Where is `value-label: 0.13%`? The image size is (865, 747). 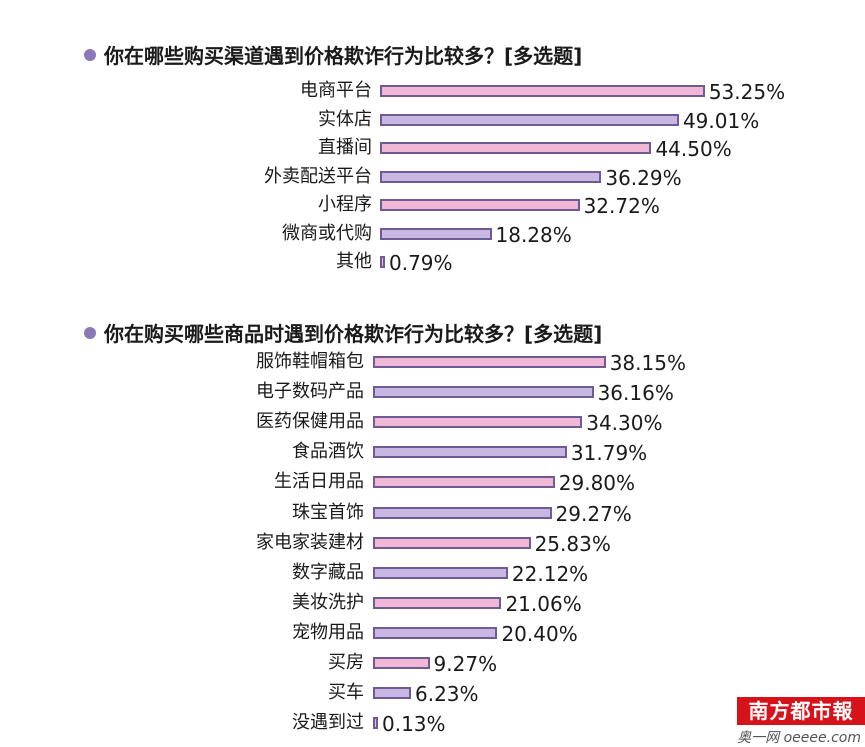 value-label: 0.13% is located at coordinates (414, 724).